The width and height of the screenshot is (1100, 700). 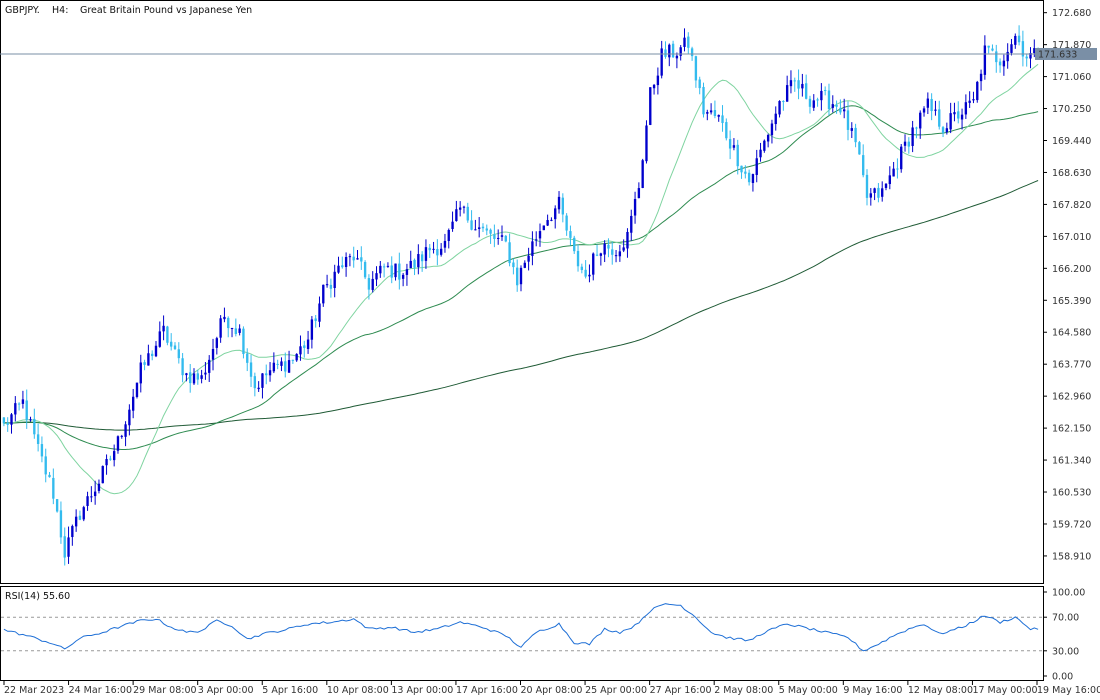 What do you see at coordinates (60, 10) in the screenshot?
I see `chart-title-timeframe: H4:` at bounding box center [60, 10].